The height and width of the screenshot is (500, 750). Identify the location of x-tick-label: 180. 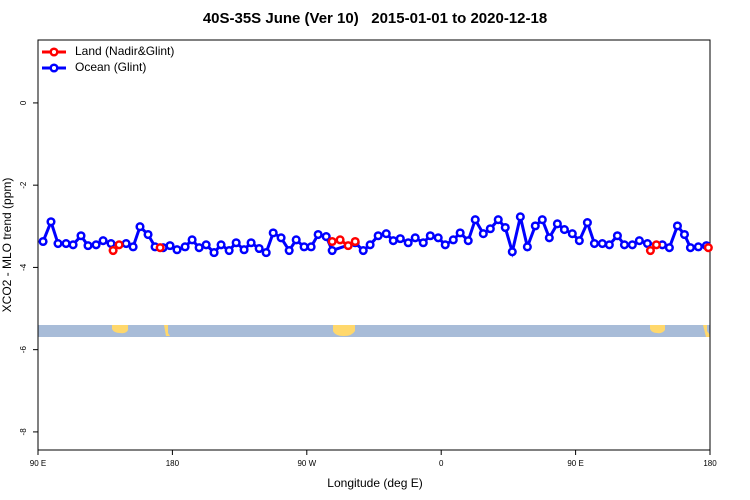
(710, 463).